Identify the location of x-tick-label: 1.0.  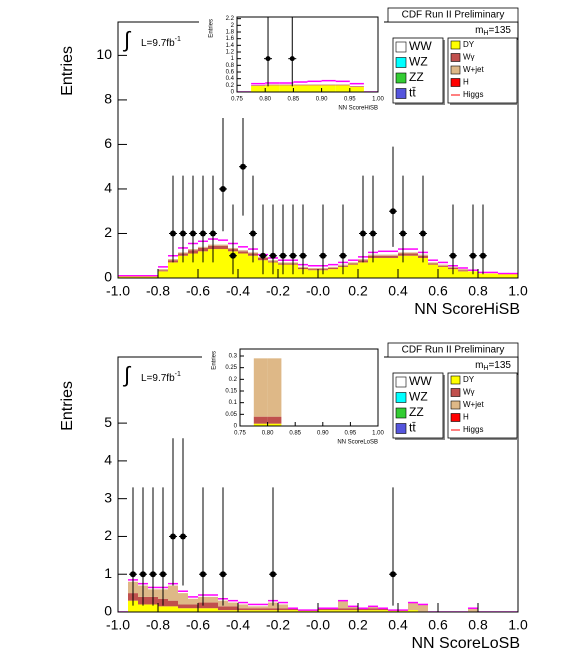
(518, 625).